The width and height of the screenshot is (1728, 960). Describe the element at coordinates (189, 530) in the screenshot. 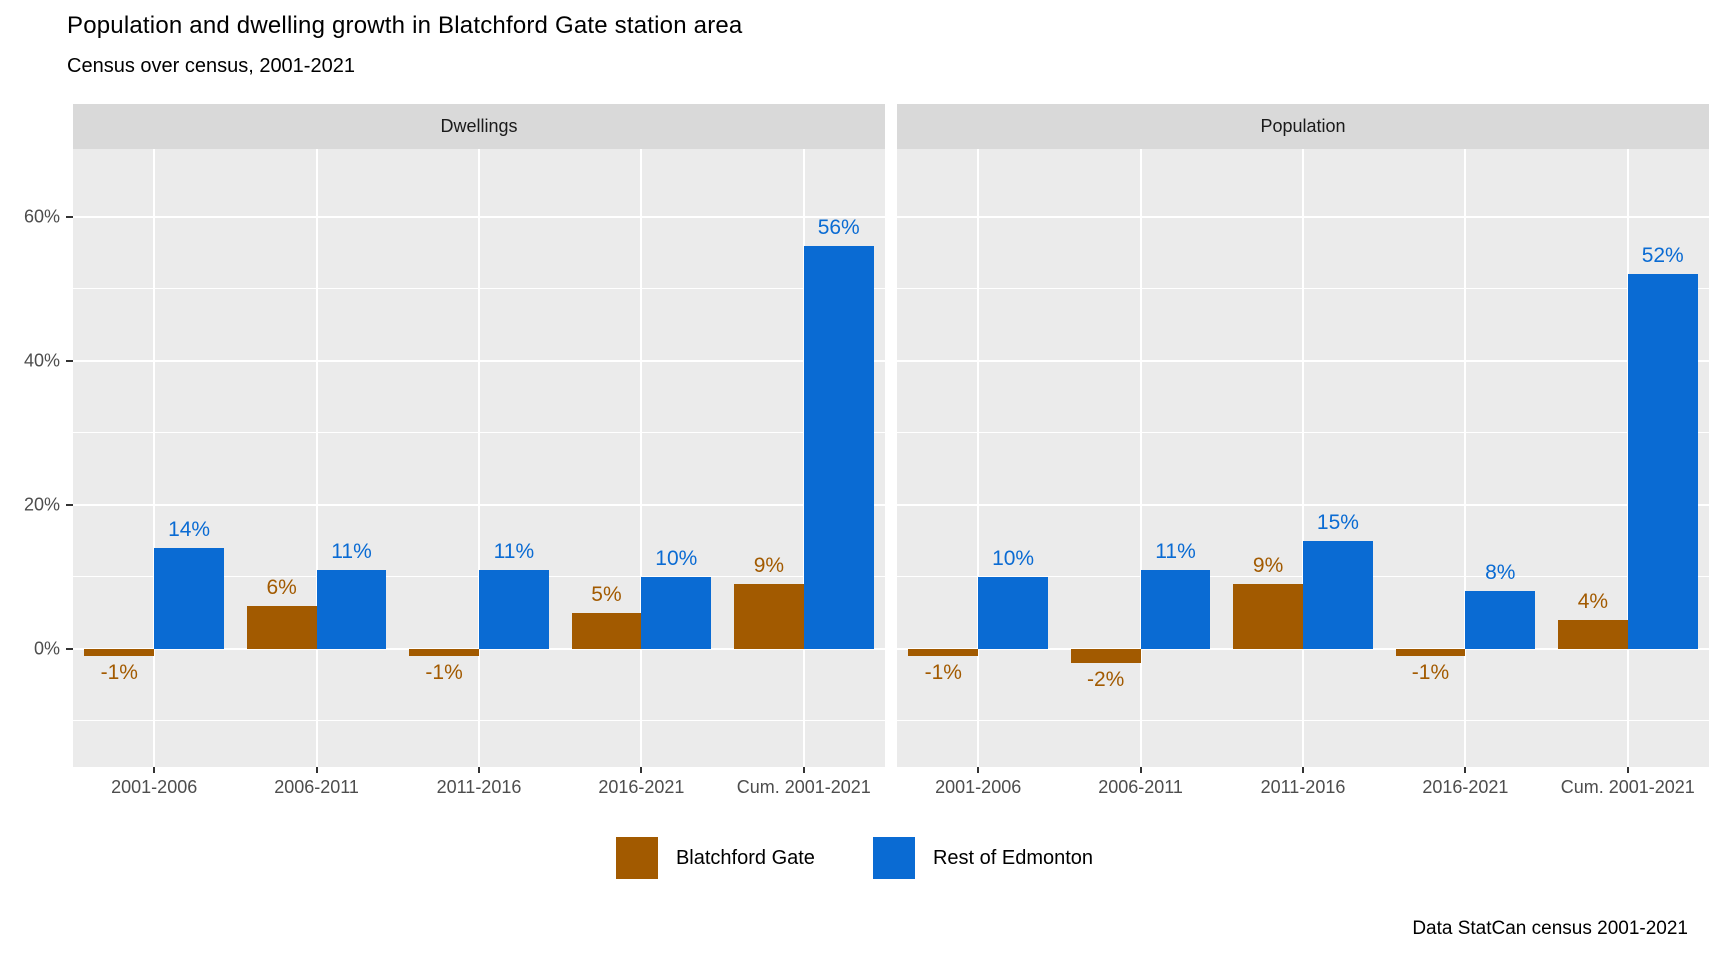

I see `bar-value-label: 14%` at that location.